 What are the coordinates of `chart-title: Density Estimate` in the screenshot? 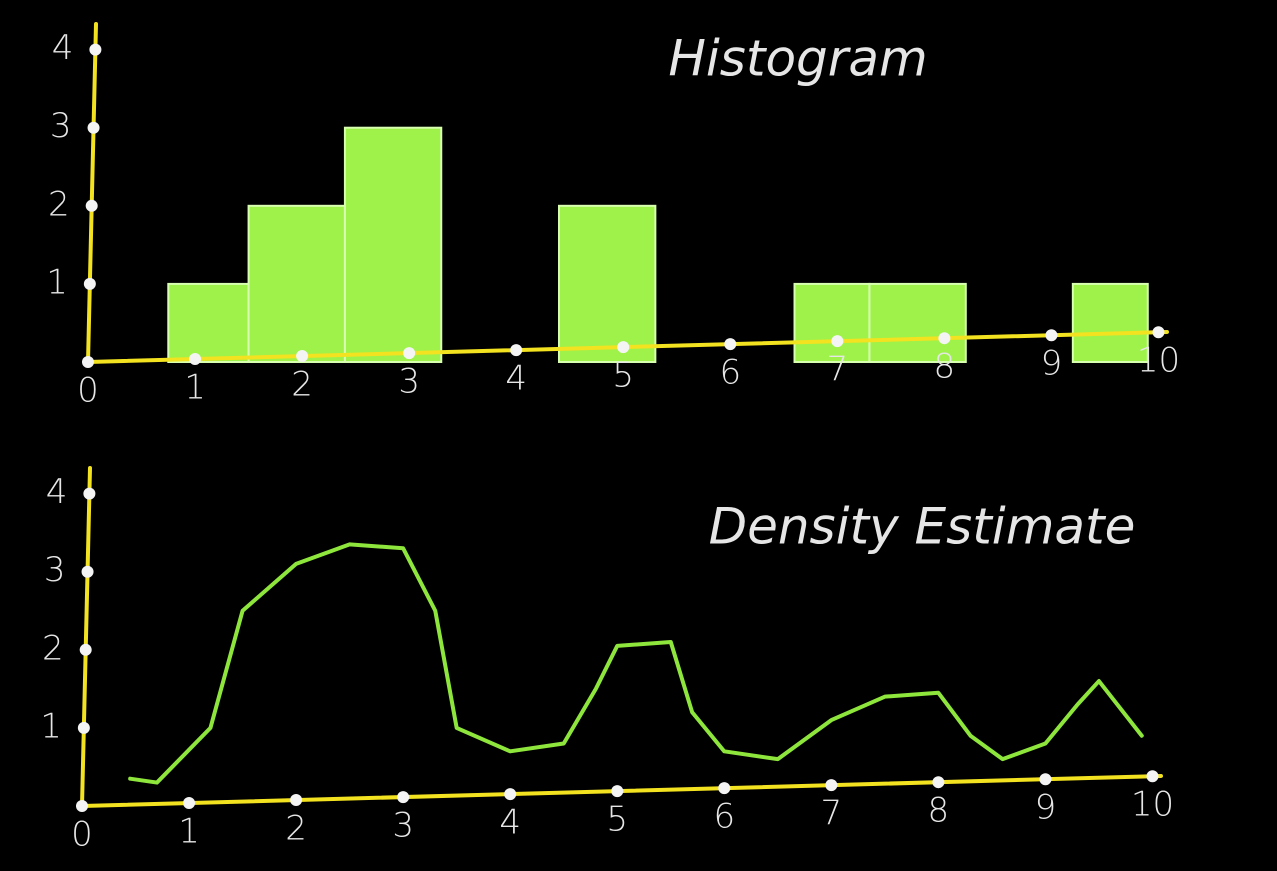 It's located at (922, 527).